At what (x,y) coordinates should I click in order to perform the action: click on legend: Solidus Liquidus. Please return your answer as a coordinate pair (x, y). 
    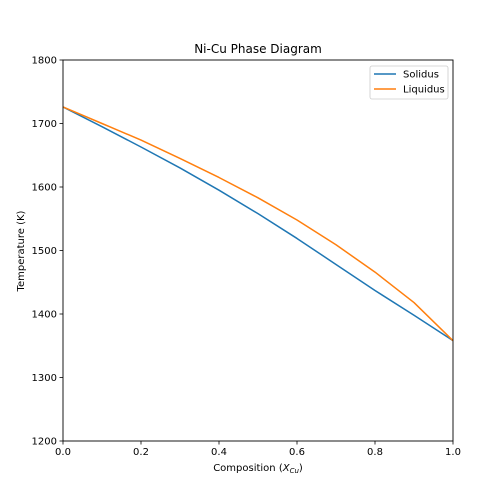
    Looking at the image, I should click on (409, 82).